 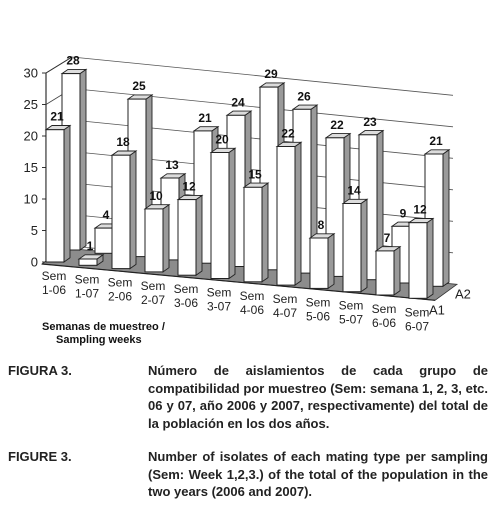 I want to click on data-label-a2-8: 26, so click(x=304, y=96).